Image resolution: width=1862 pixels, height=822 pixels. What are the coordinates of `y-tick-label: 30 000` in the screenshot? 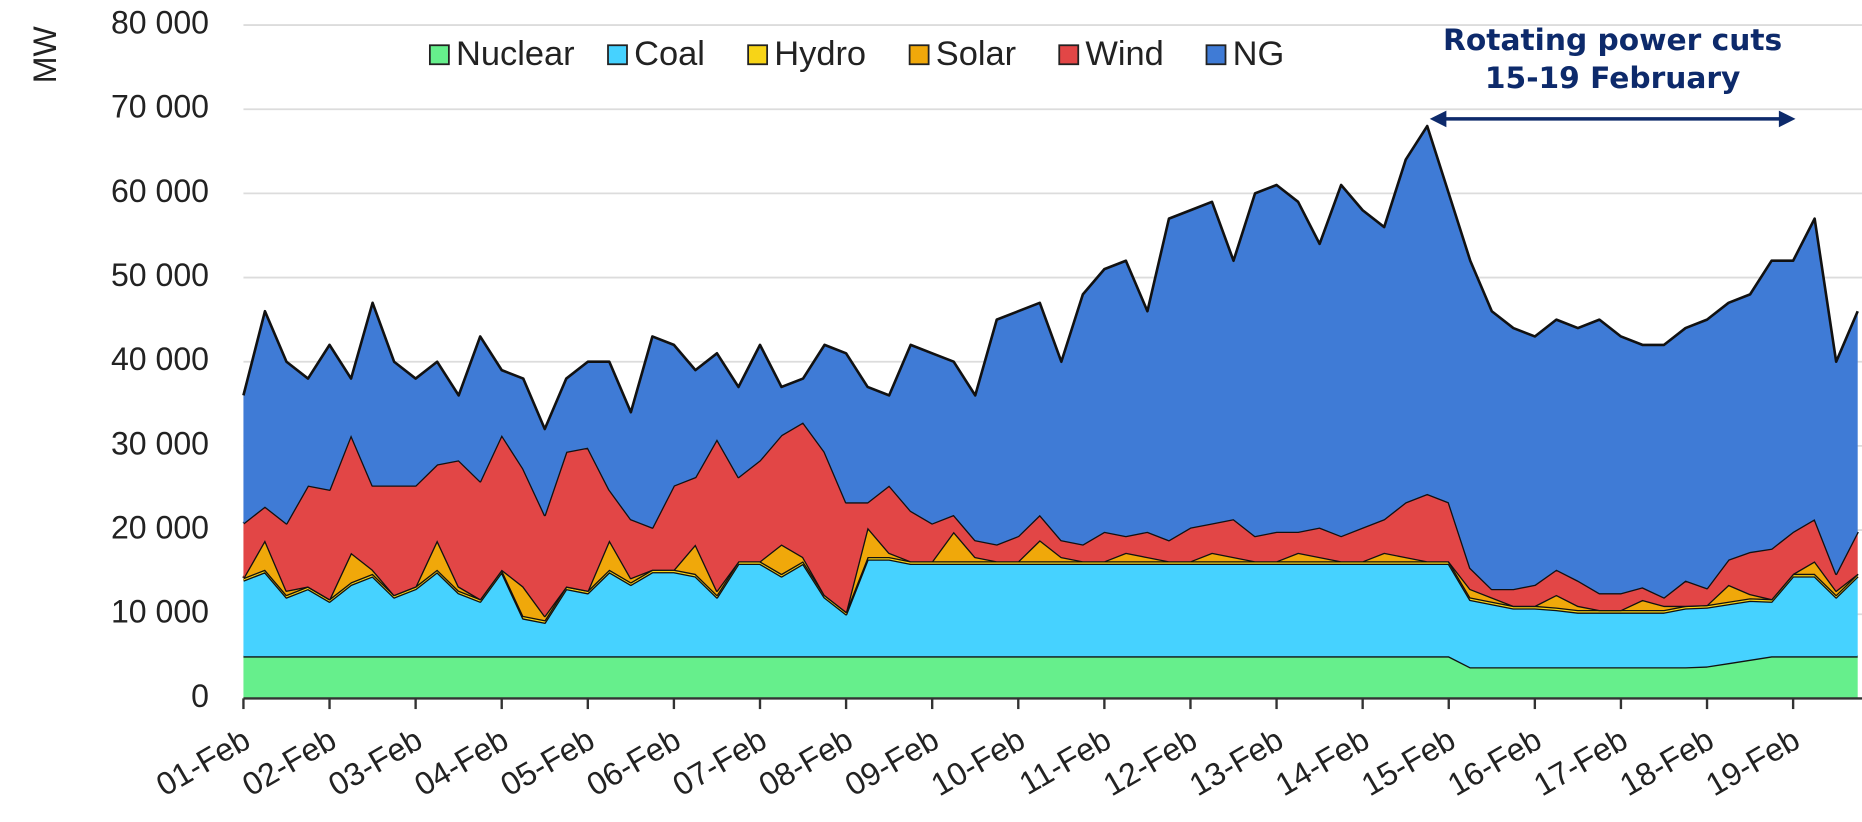 It's located at (160, 443).